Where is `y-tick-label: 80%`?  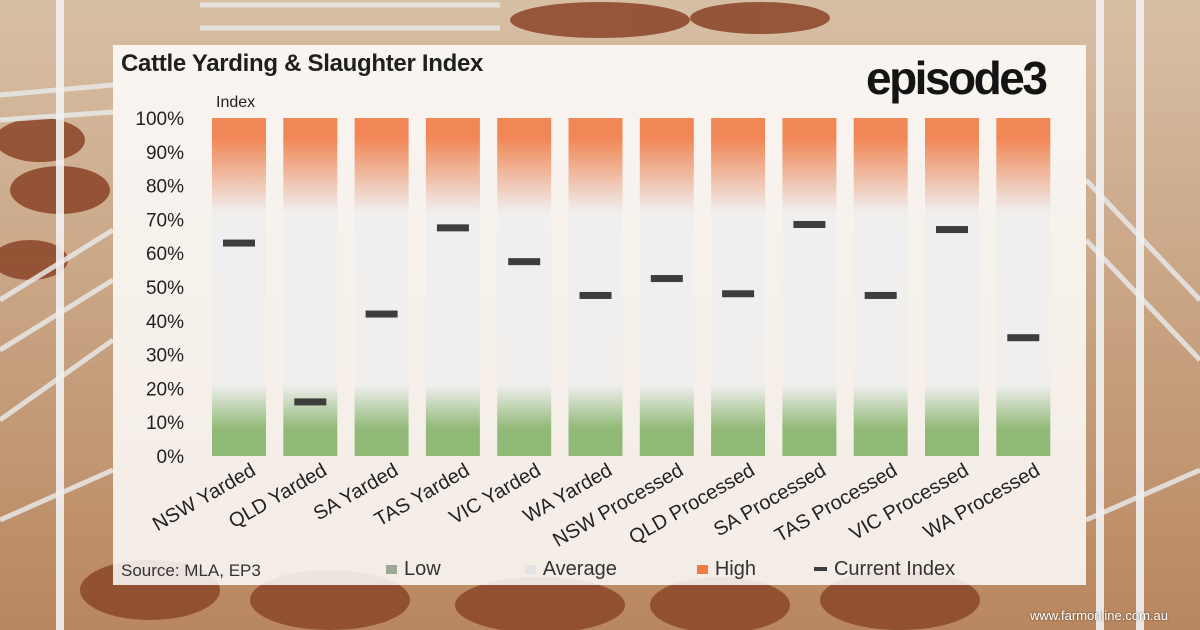 y-tick-label: 80% is located at coordinates (165, 187).